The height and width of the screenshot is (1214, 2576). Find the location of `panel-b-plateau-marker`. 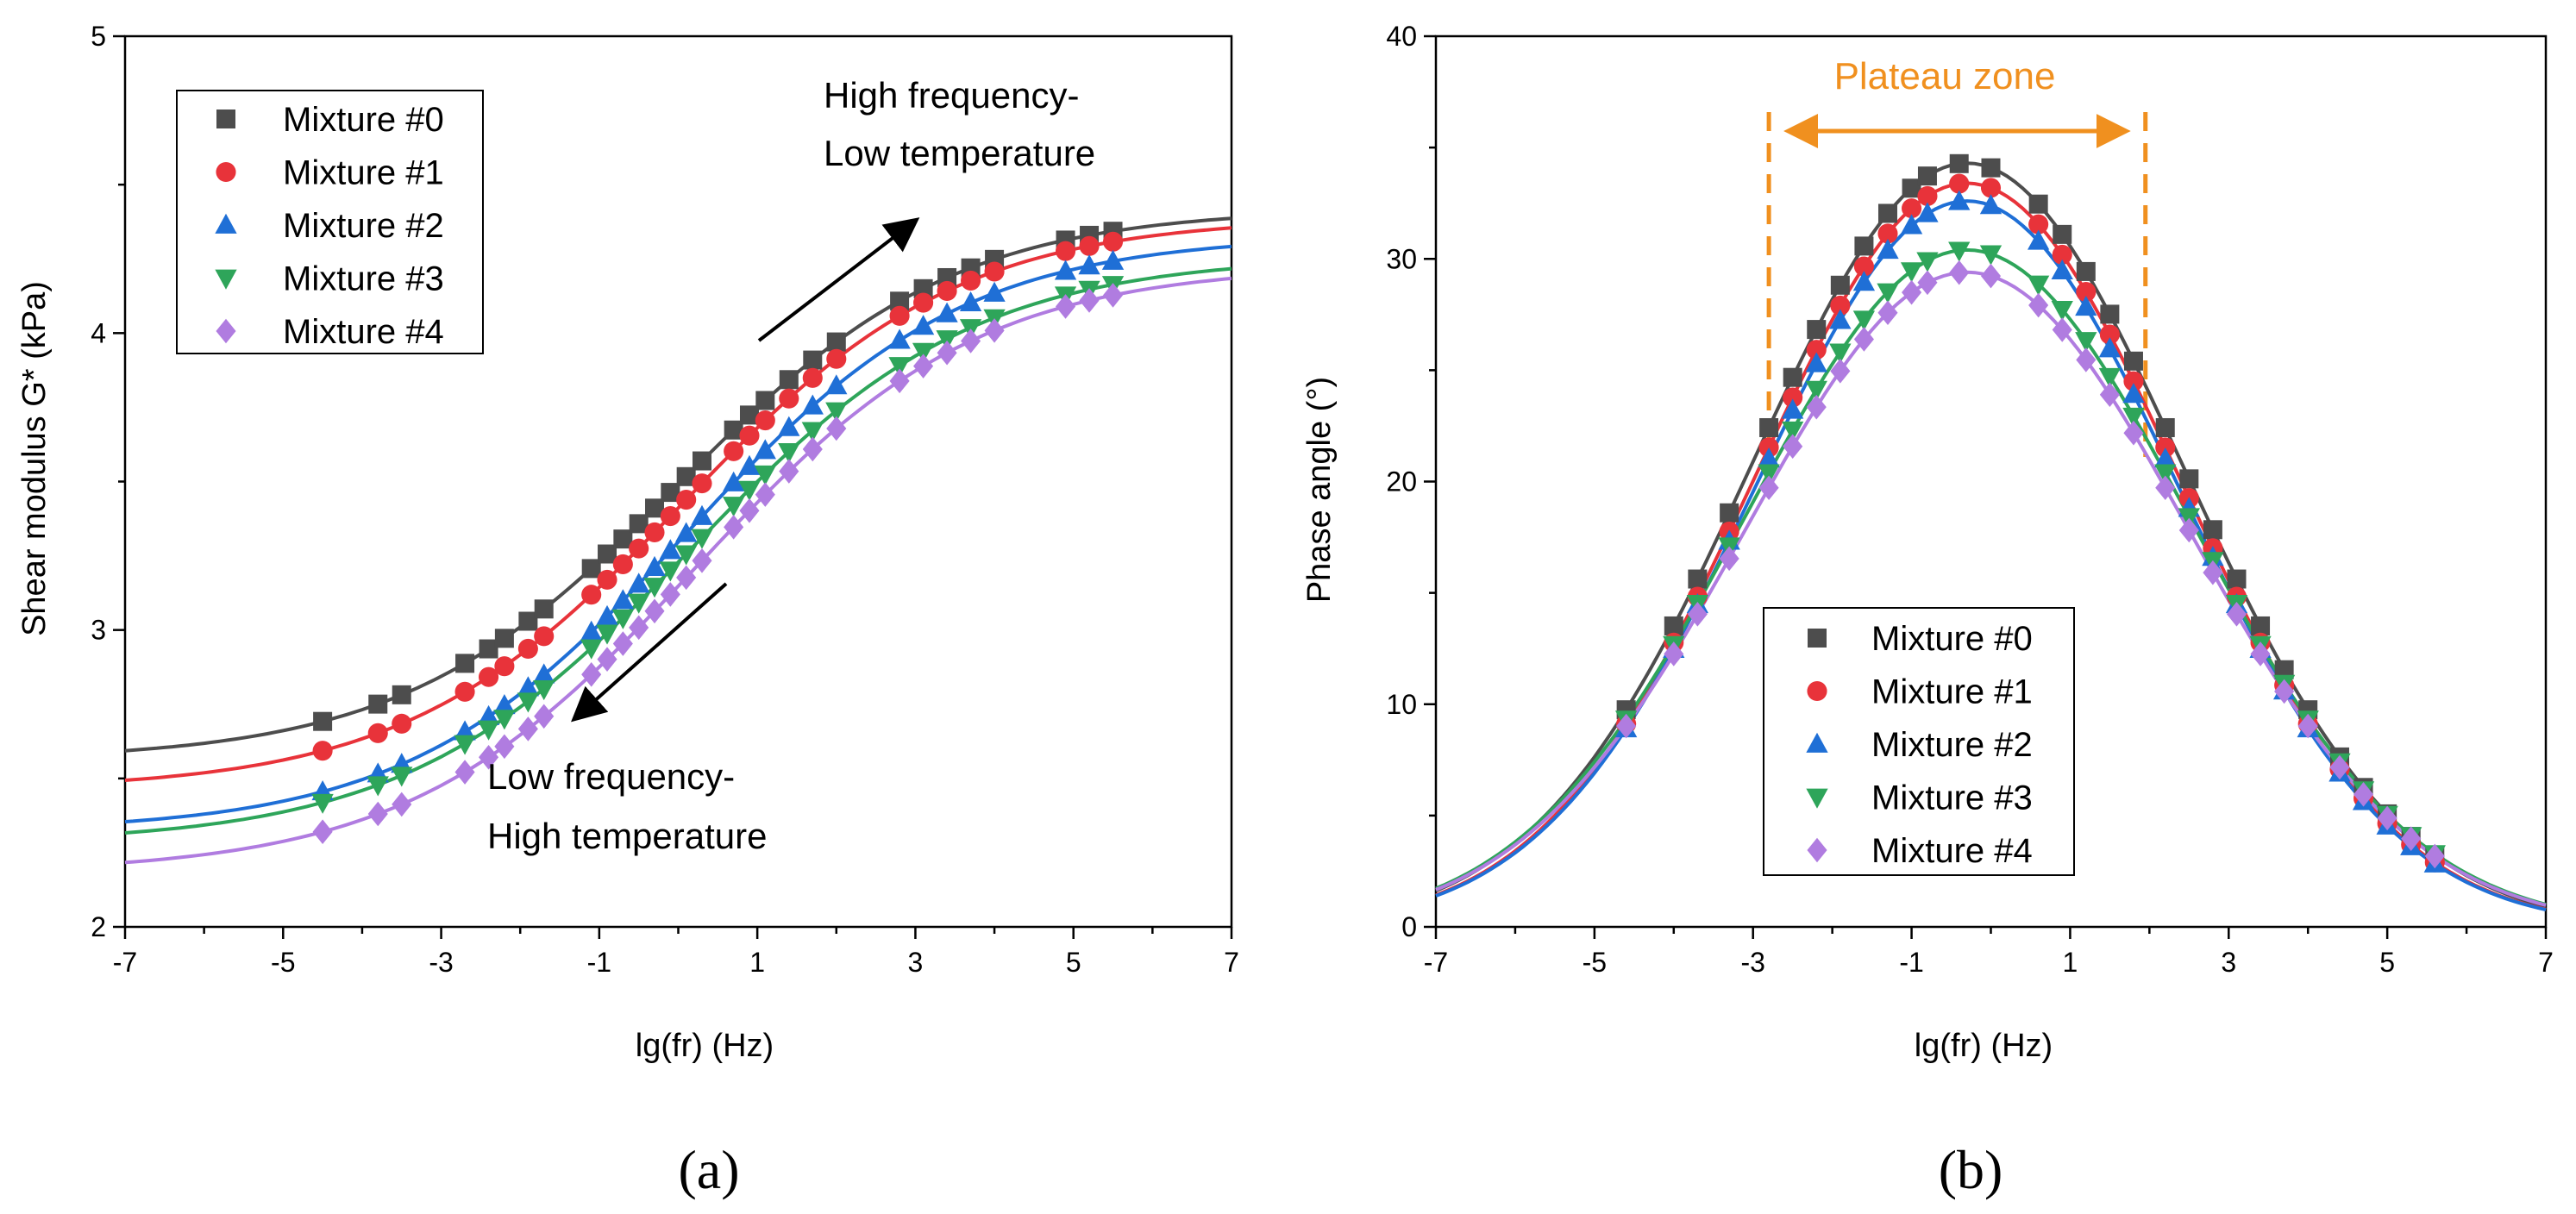

panel-b-plateau-marker is located at coordinates (1957, 284).